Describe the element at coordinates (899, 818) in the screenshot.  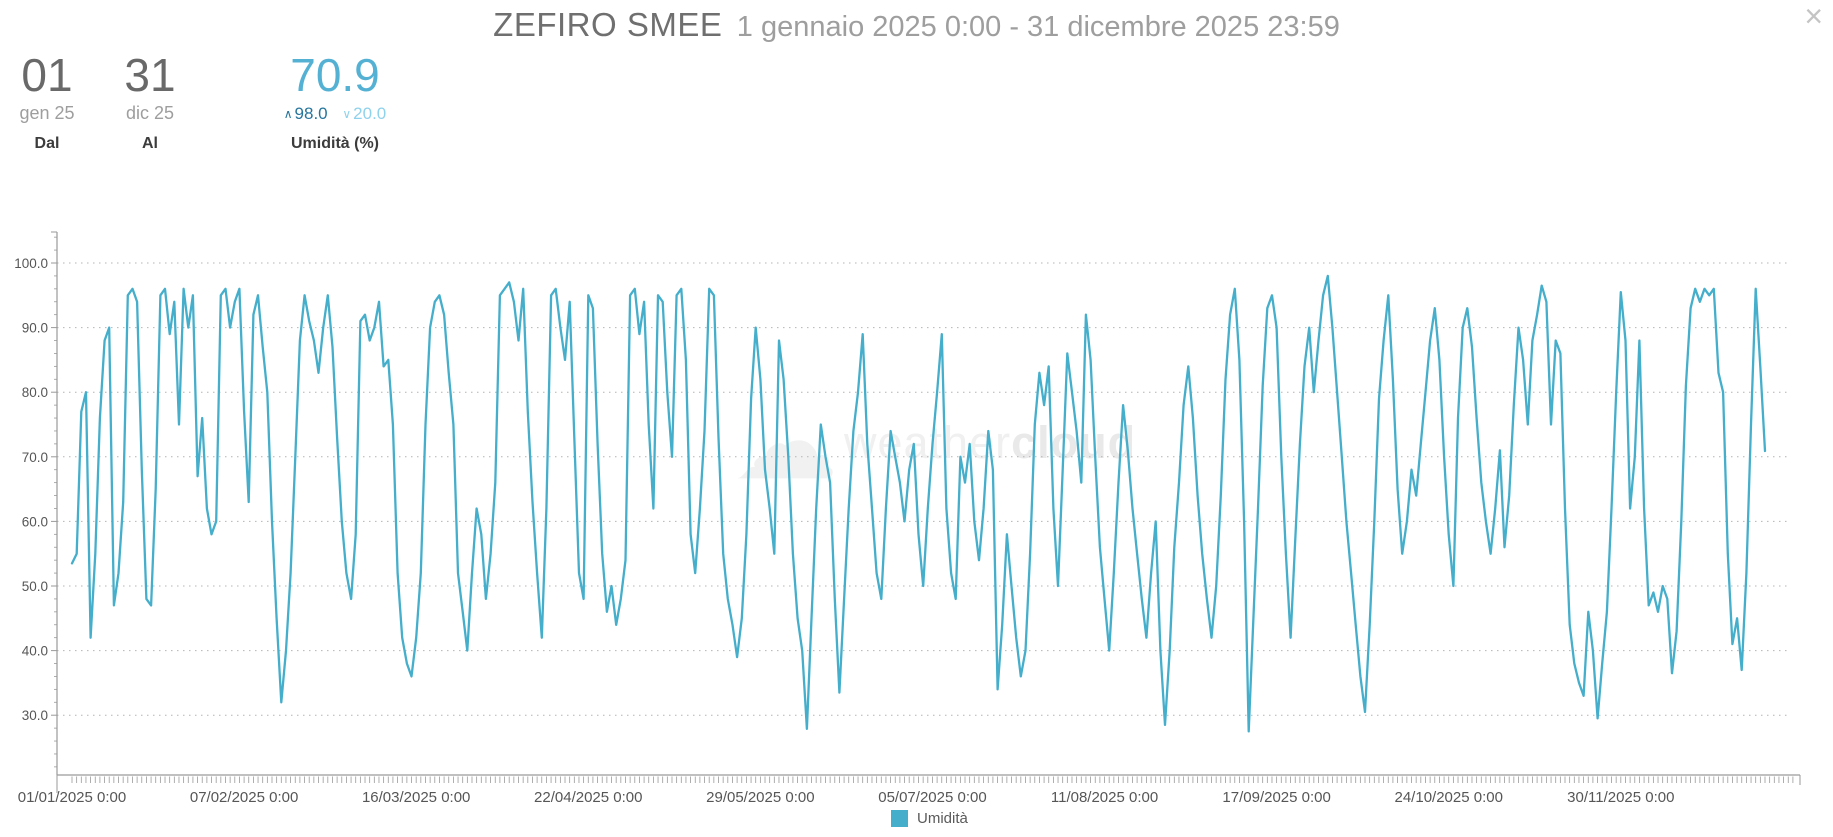
I see `legend-color-swatch` at that location.